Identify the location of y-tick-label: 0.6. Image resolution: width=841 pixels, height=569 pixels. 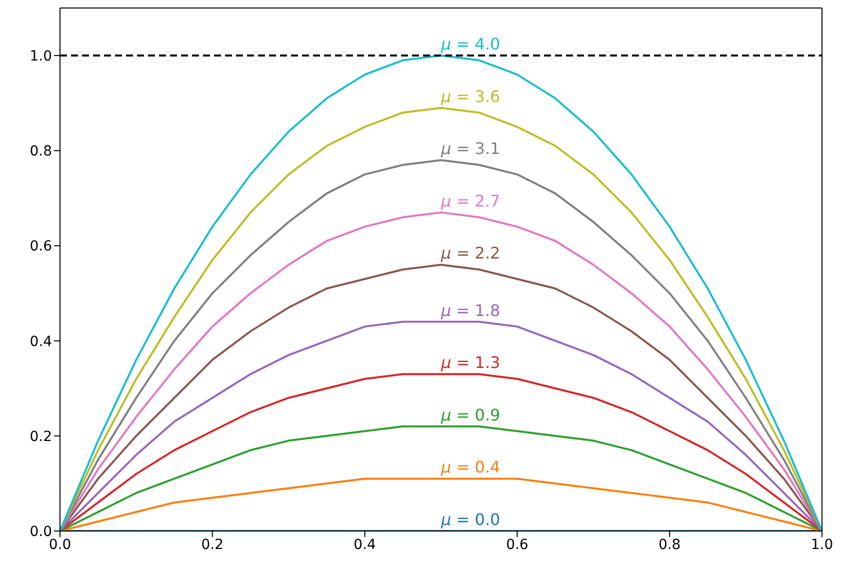
(41, 246).